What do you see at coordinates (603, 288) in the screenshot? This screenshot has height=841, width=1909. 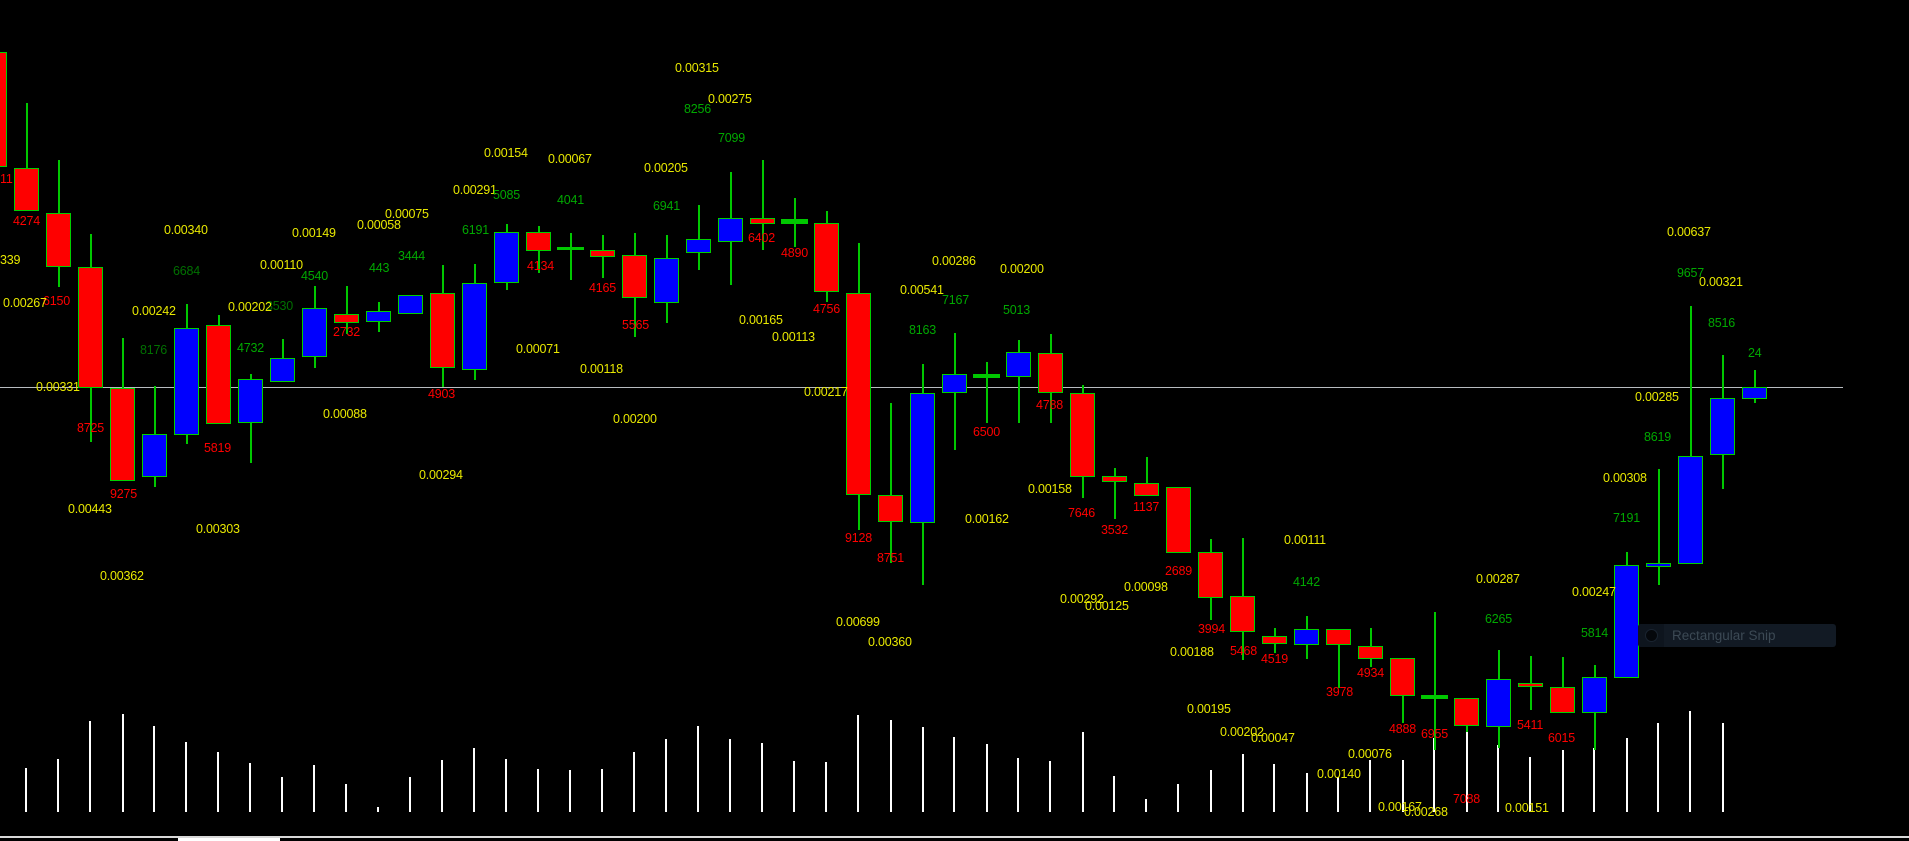 I see `value-label: 4165` at bounding box center [603, 288].